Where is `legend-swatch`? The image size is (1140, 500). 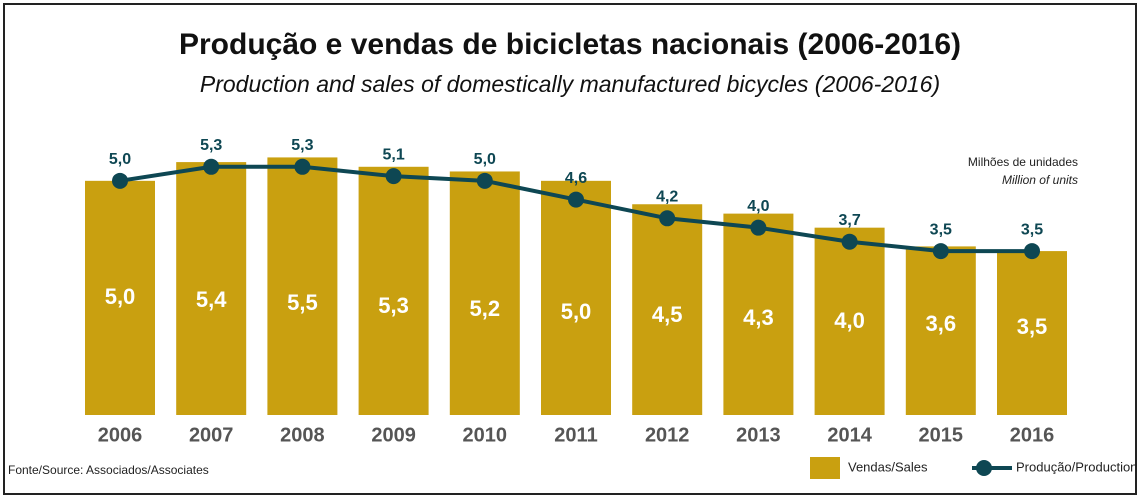 legend-swatch is located at coordinates (825, 468).